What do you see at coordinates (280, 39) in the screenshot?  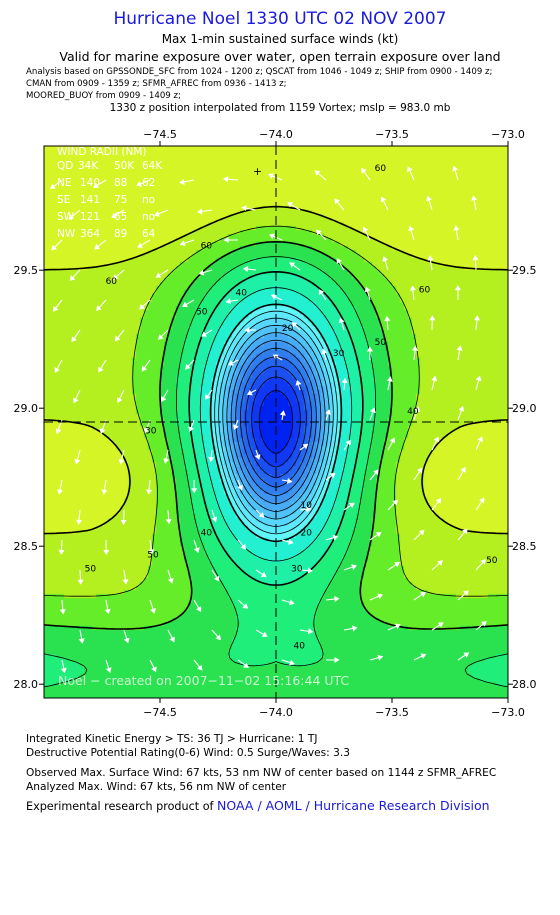 I see `chart-subtitle: Max 1-min sustained surface winds (kt)` at bounding box center [280, 39].